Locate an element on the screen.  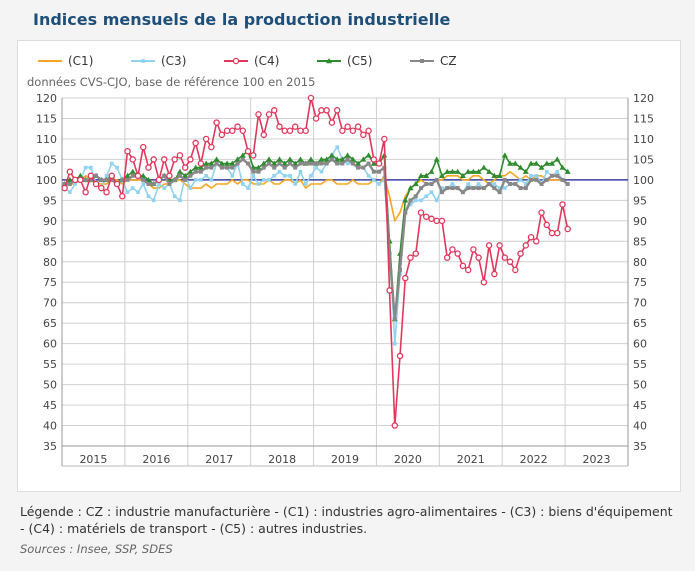
x-tick-label: 2016 is located at coordinates (156, 459).